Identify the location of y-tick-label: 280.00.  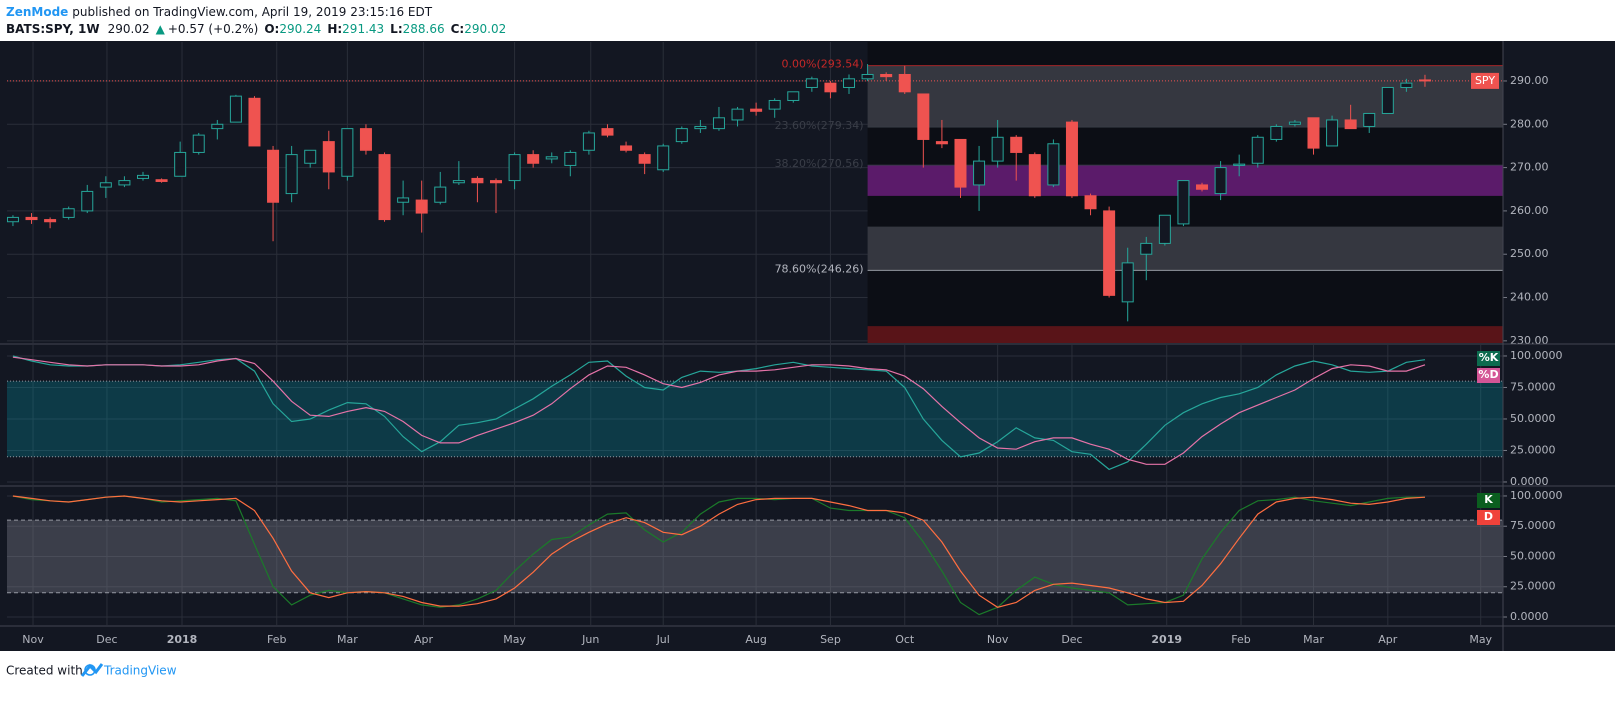
(1529, 123).